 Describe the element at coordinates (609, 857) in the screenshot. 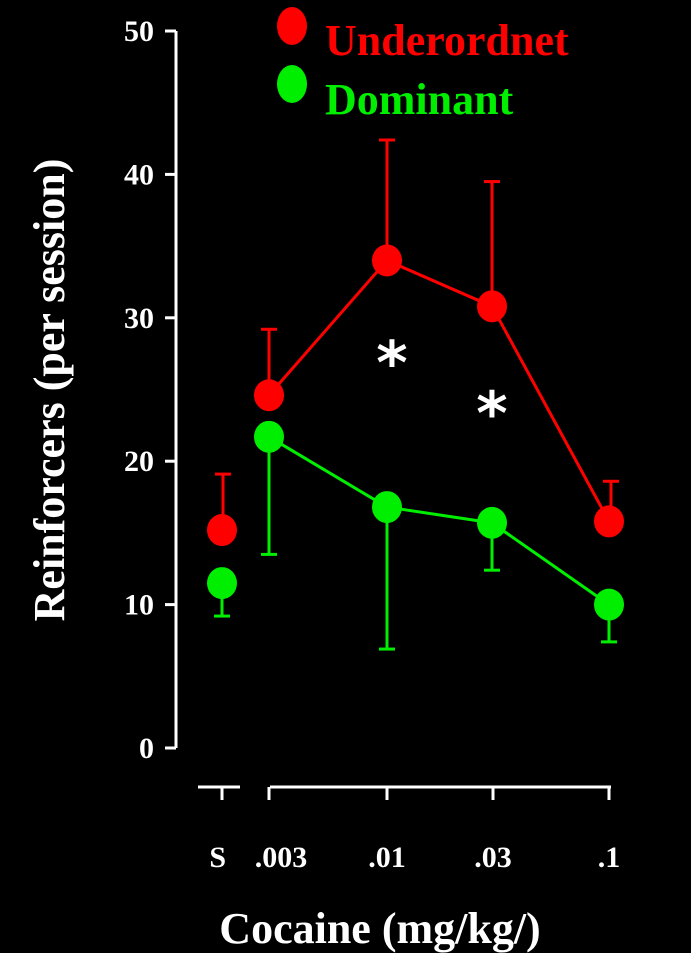

I see `x-tick-label: .1` at that location.